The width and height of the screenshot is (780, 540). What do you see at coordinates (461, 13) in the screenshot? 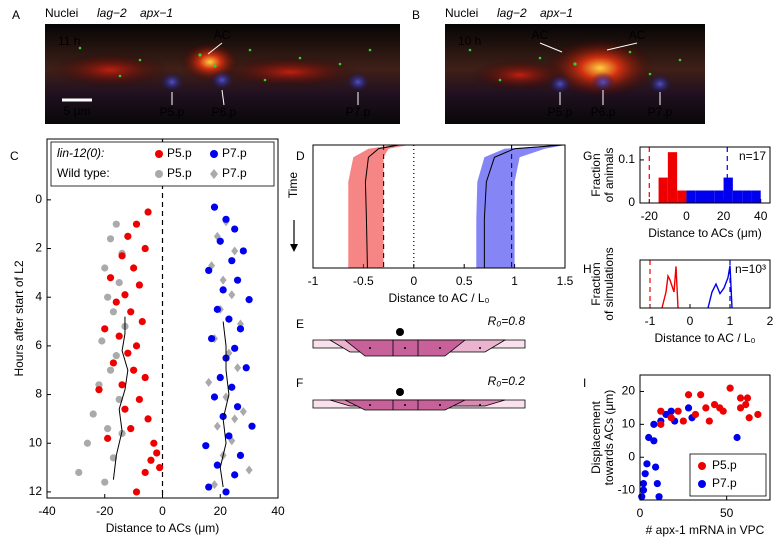
I see `channel-label: Nuclei` at bounding box center [461, 13].